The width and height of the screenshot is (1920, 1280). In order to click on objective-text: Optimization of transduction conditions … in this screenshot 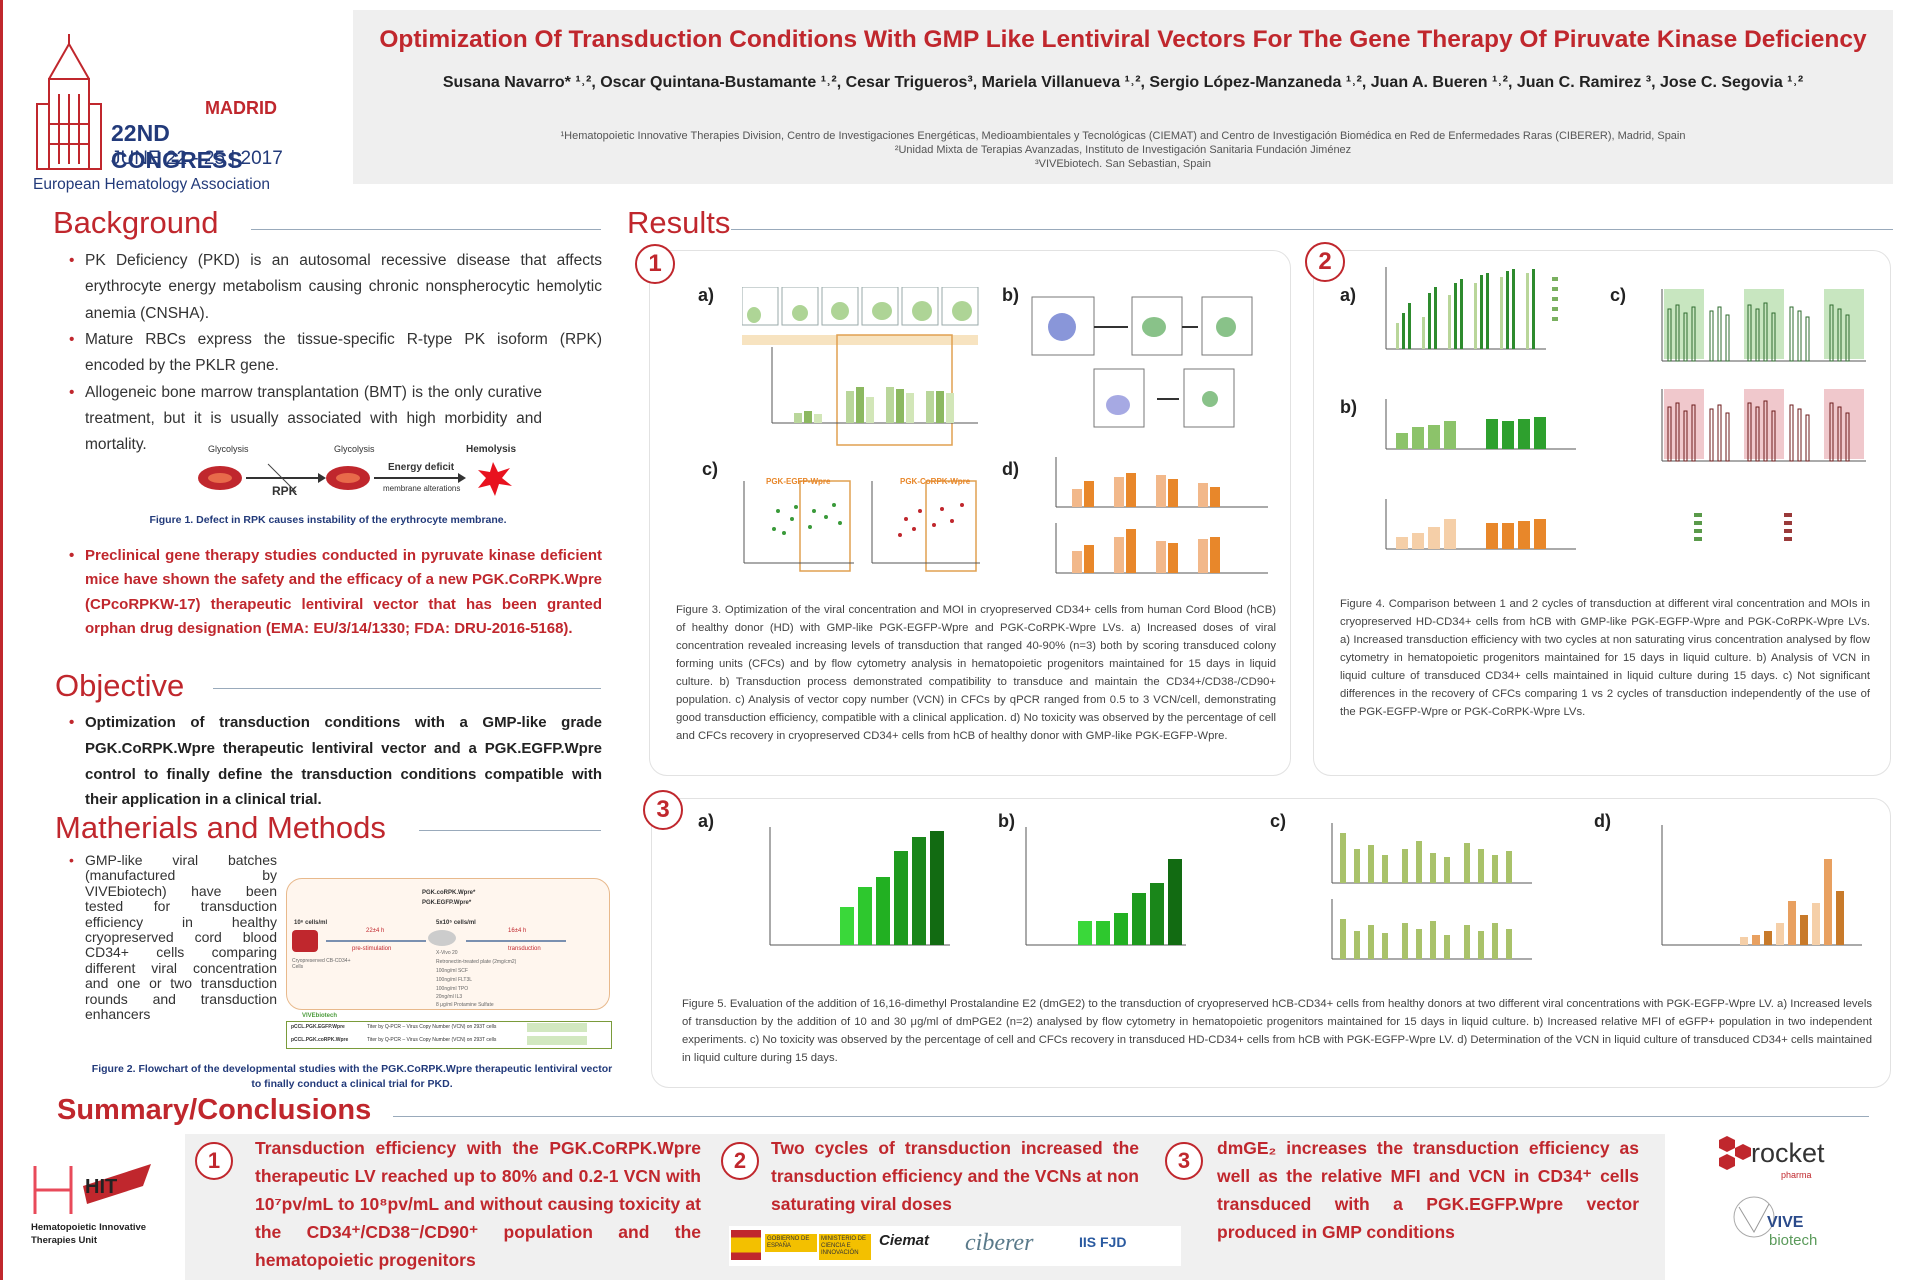, I will do `click(334, 761)`.